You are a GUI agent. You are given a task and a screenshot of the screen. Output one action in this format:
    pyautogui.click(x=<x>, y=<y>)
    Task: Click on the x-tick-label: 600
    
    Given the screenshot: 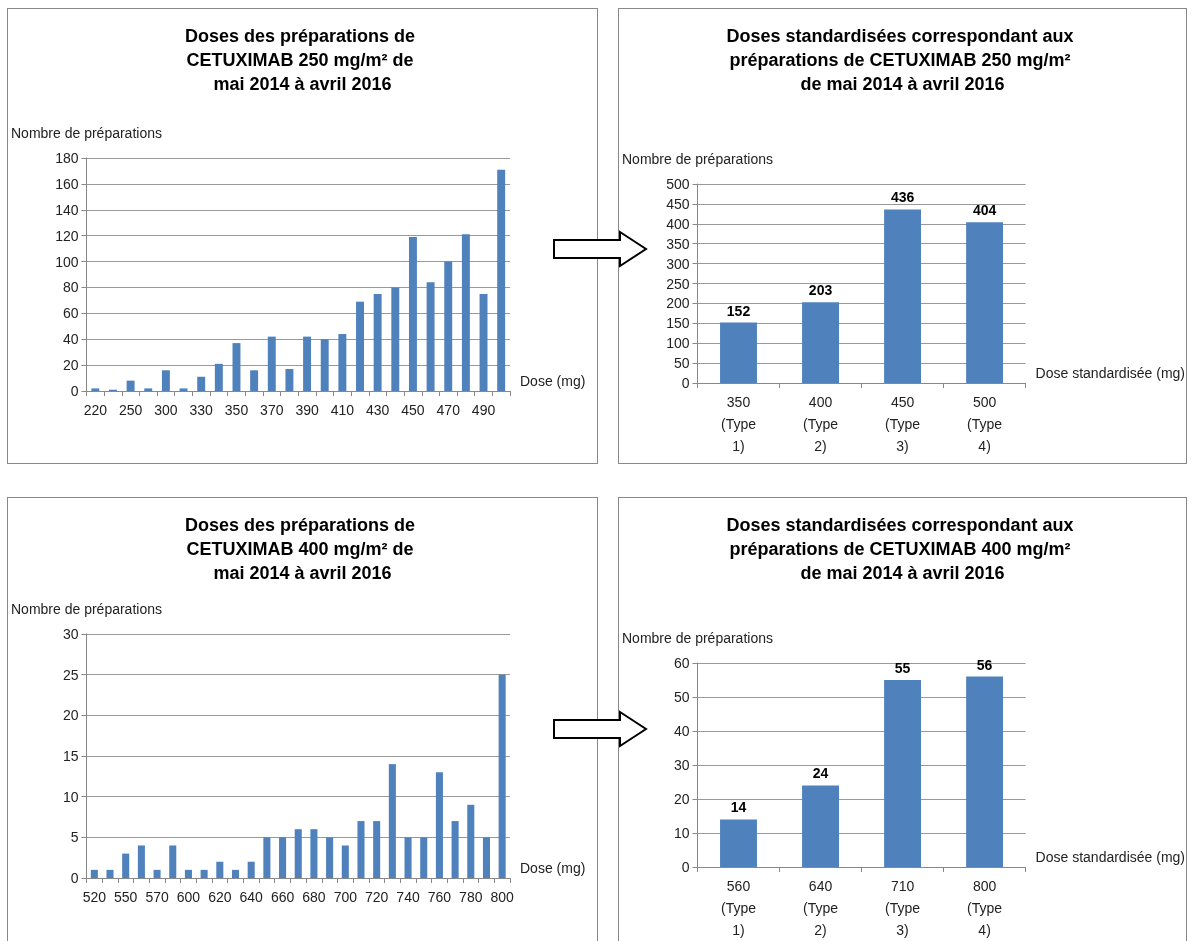 What is the action you would take?
    pyautogui.click(x=188, y=897)
    